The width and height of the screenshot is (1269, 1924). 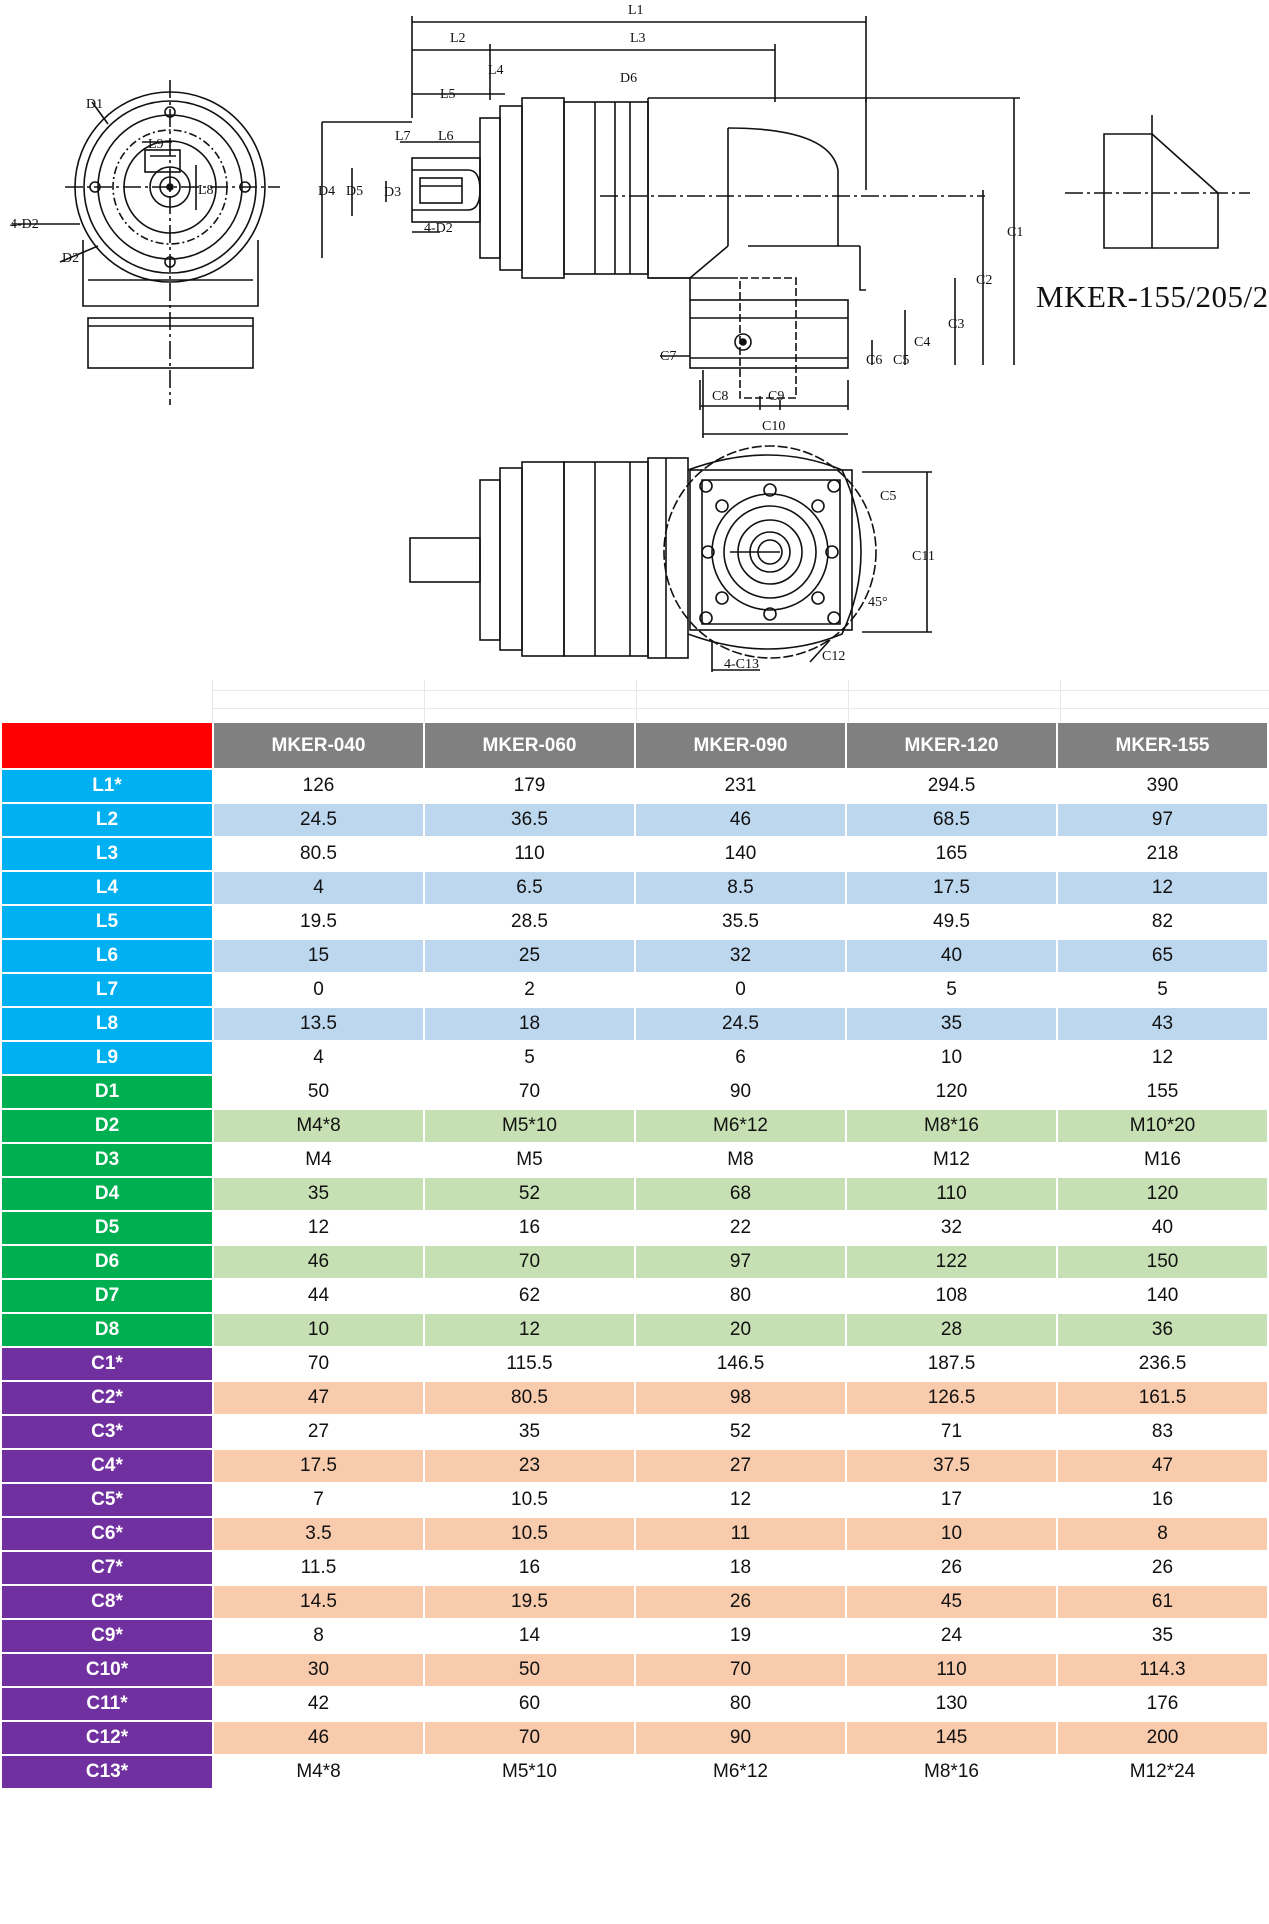 What do you see at coordinates (956, 324) in the screenshot?
I see `label-C3: C3` at bounding box center [956, 324].